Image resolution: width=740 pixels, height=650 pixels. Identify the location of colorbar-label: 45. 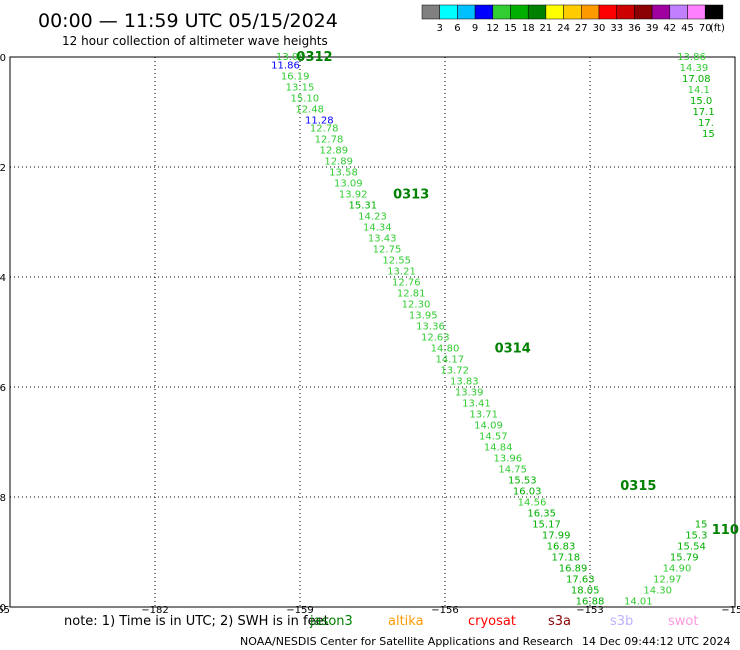
(687, 28).